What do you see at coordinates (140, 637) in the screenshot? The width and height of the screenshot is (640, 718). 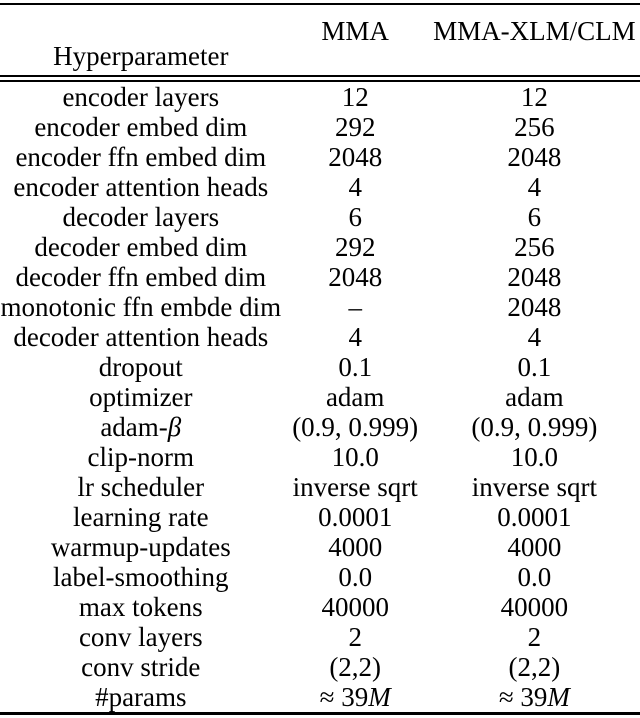 I see `param-label-cell: conv layers` at bounding box center [140, 637].